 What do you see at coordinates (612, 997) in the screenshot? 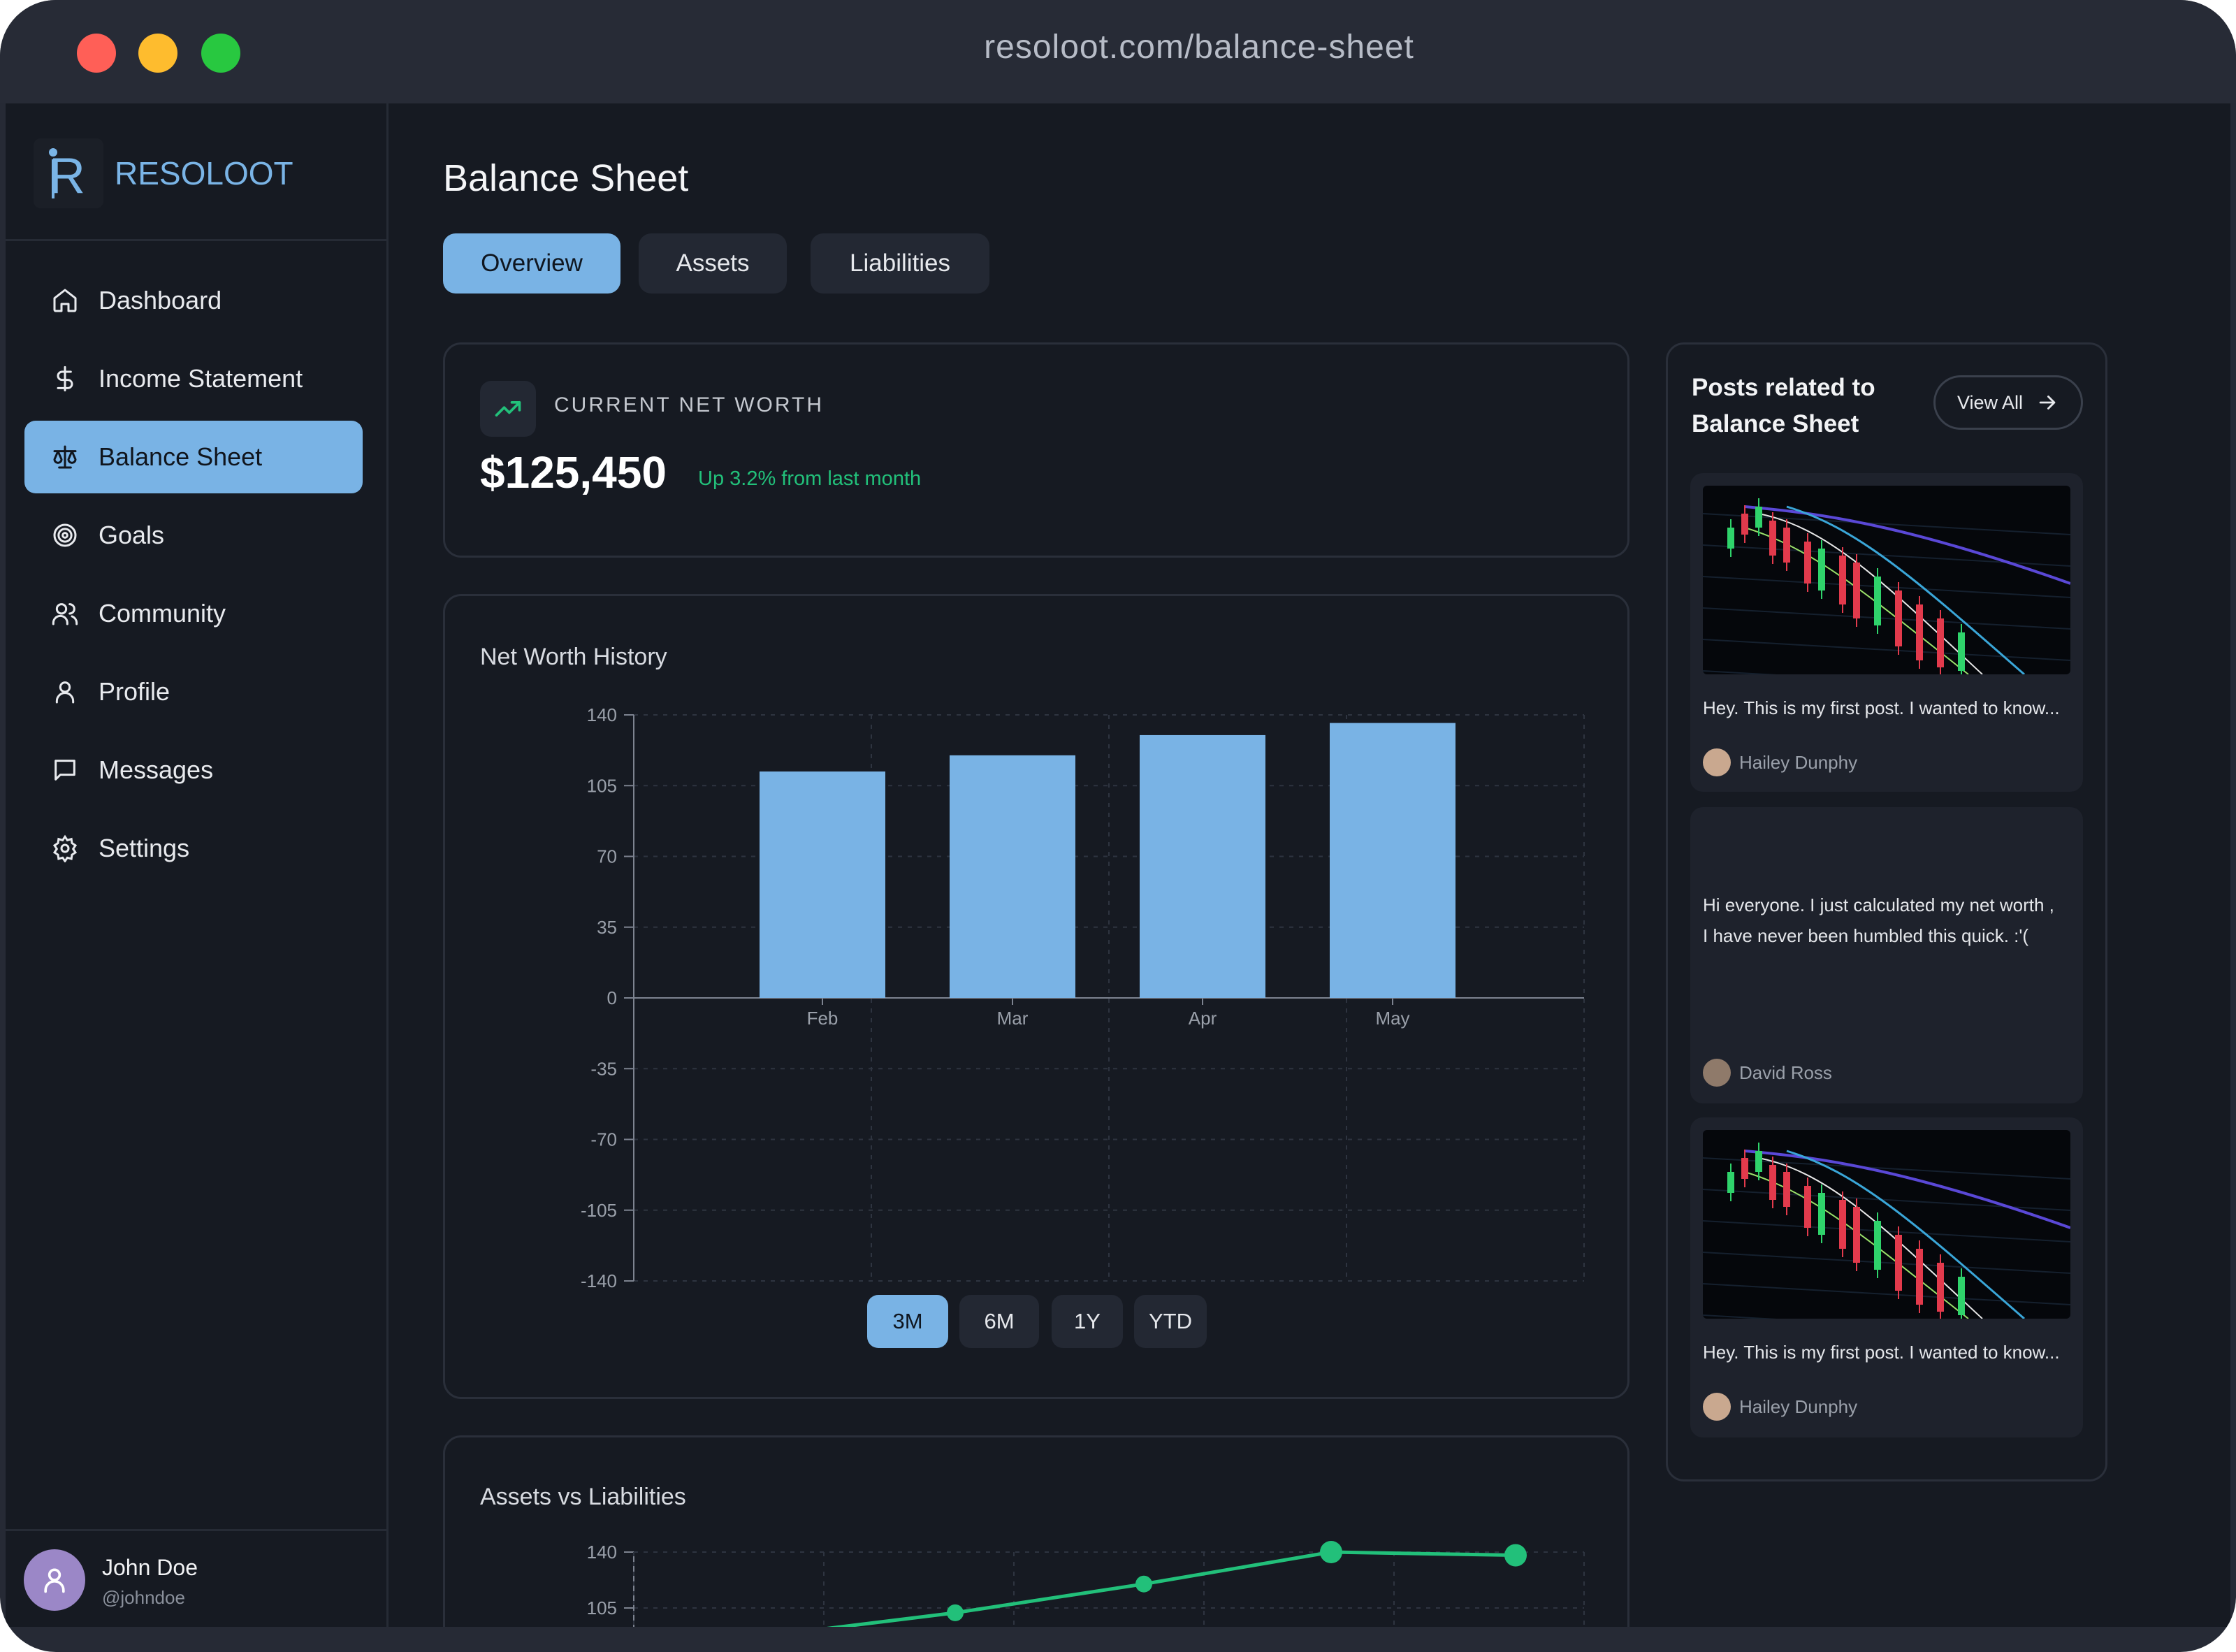
I see `y-tick-label: 0` at bounding box center [612, 997].